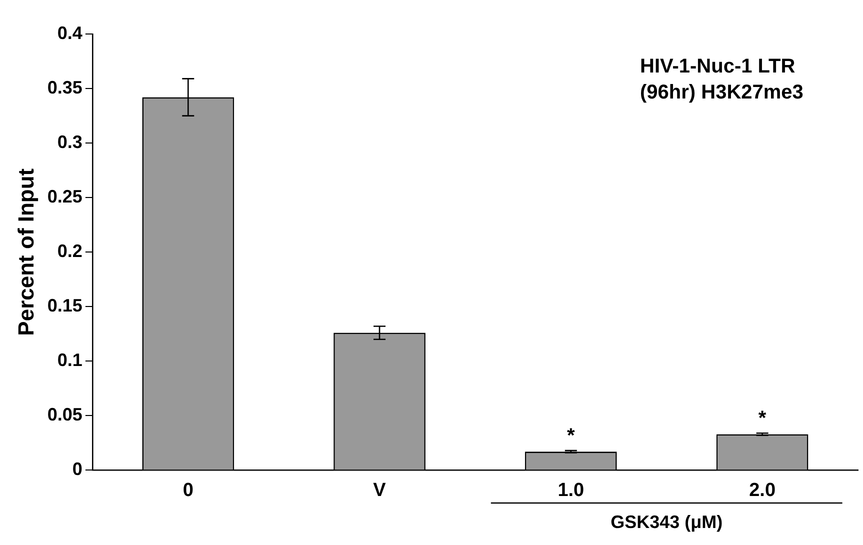  What do you see at coordinates (69, 251) in the screenshot?
I see `y-tick-label: 0.2` at bounding box center [69, 251].